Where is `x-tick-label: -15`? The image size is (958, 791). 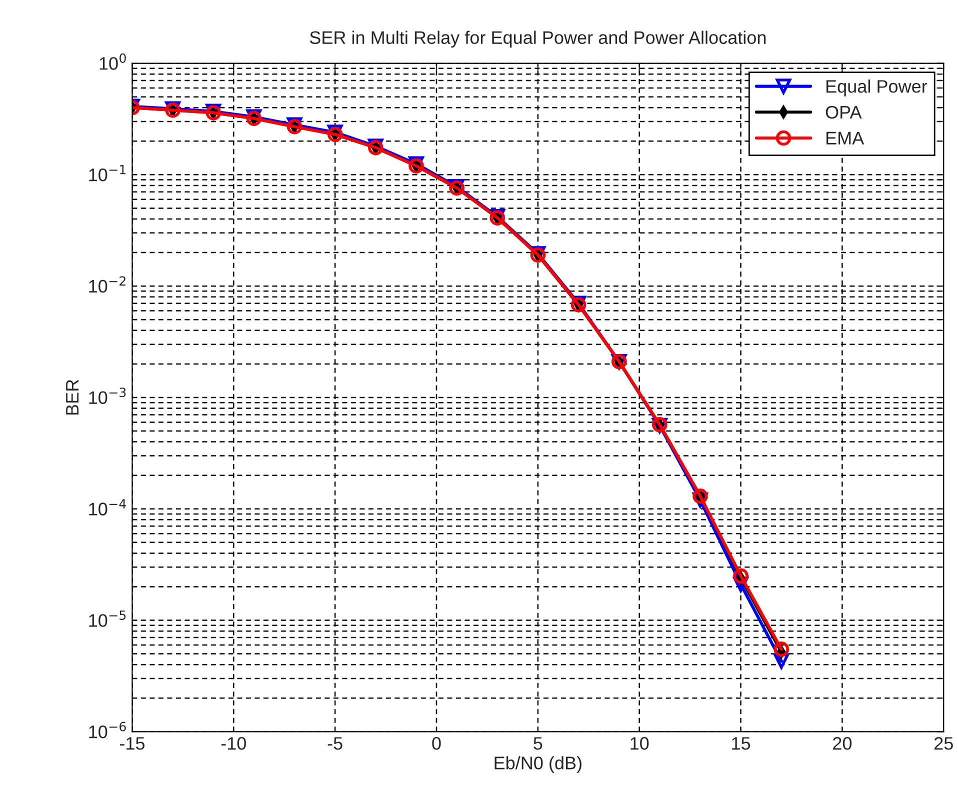 x-tick-label: -15 is located at coordinates (132, 743).